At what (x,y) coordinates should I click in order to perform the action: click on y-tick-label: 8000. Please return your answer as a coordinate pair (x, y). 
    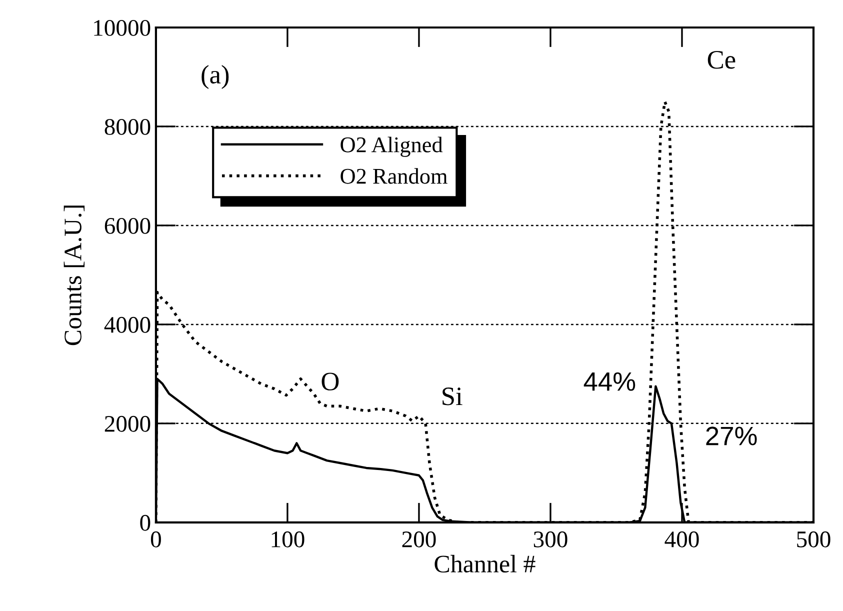
    Looking at the image, I should click on (127, 126).